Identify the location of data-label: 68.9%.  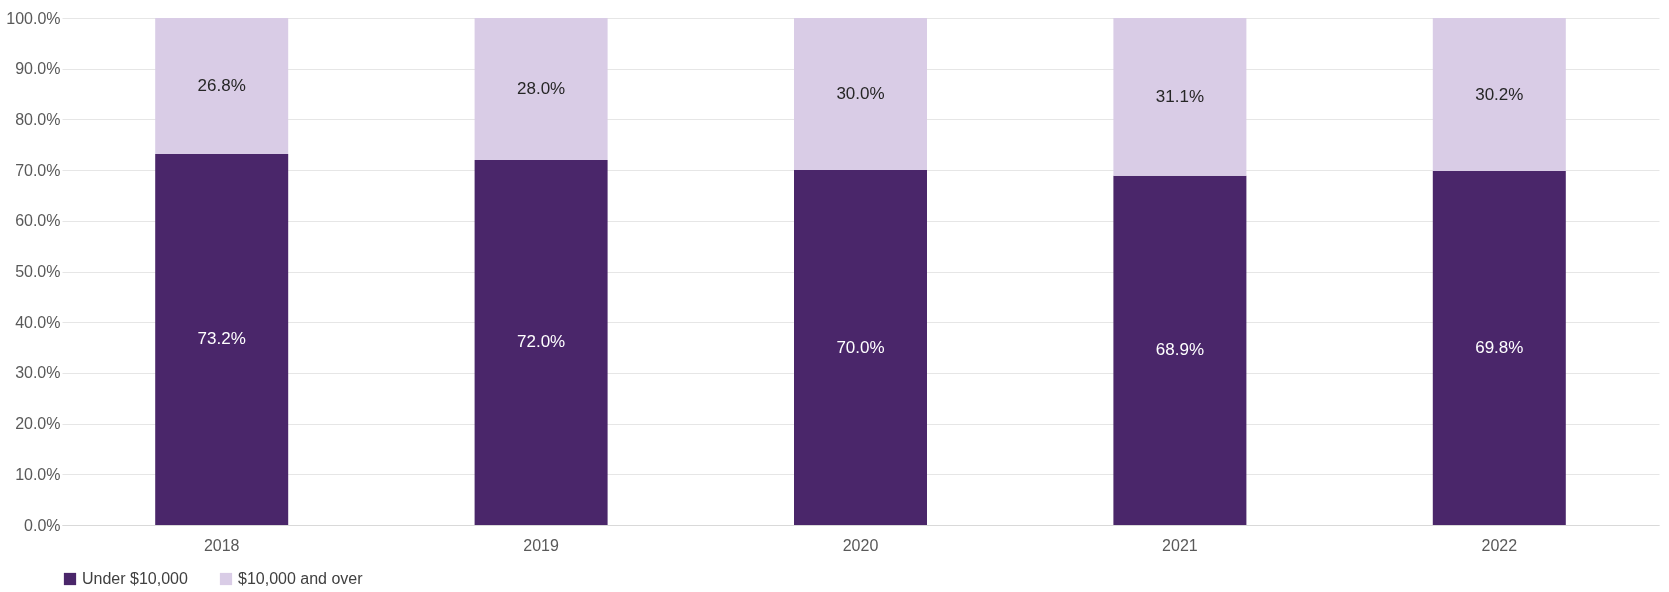
(1179, 350).